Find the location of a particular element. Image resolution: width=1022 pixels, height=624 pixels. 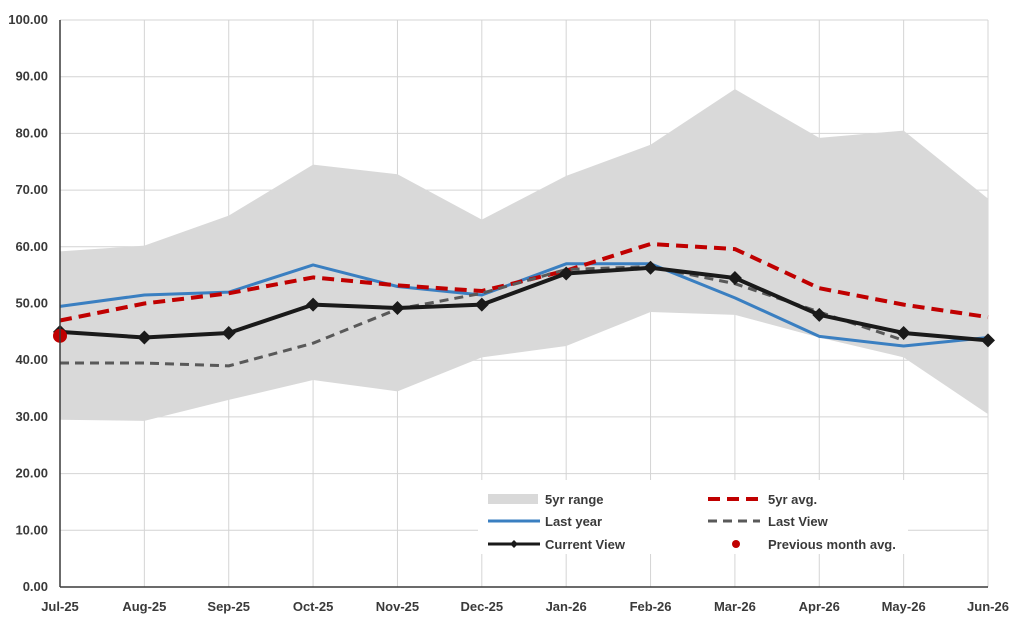

legend-label: Last View is located at coordinates (798, 521).